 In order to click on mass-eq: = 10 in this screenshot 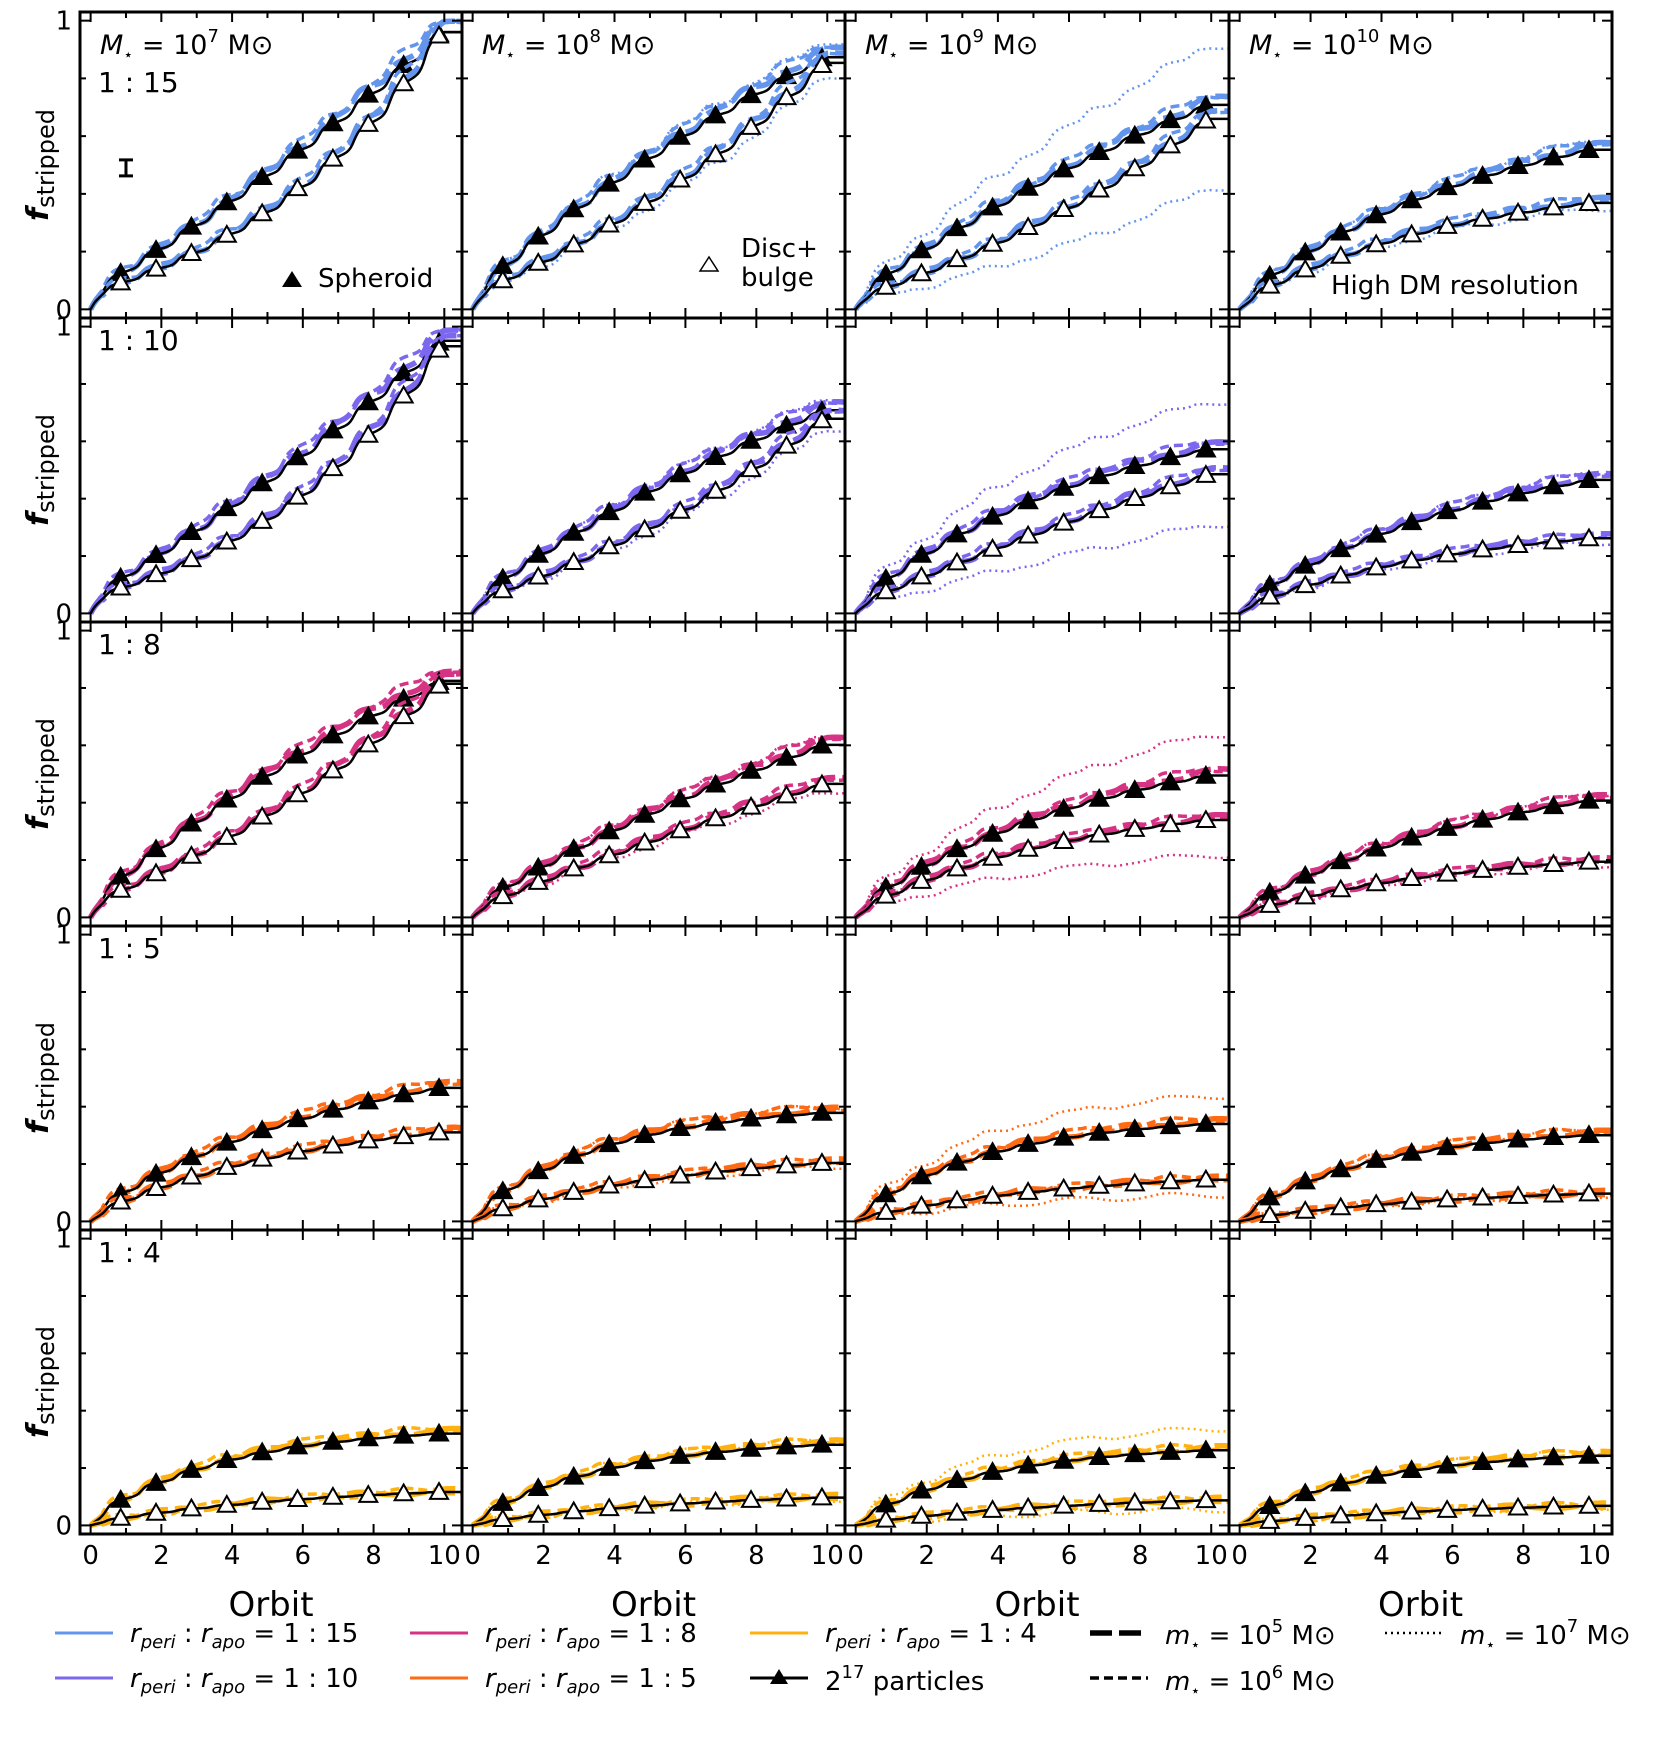, I will do `click(170, 45)`.